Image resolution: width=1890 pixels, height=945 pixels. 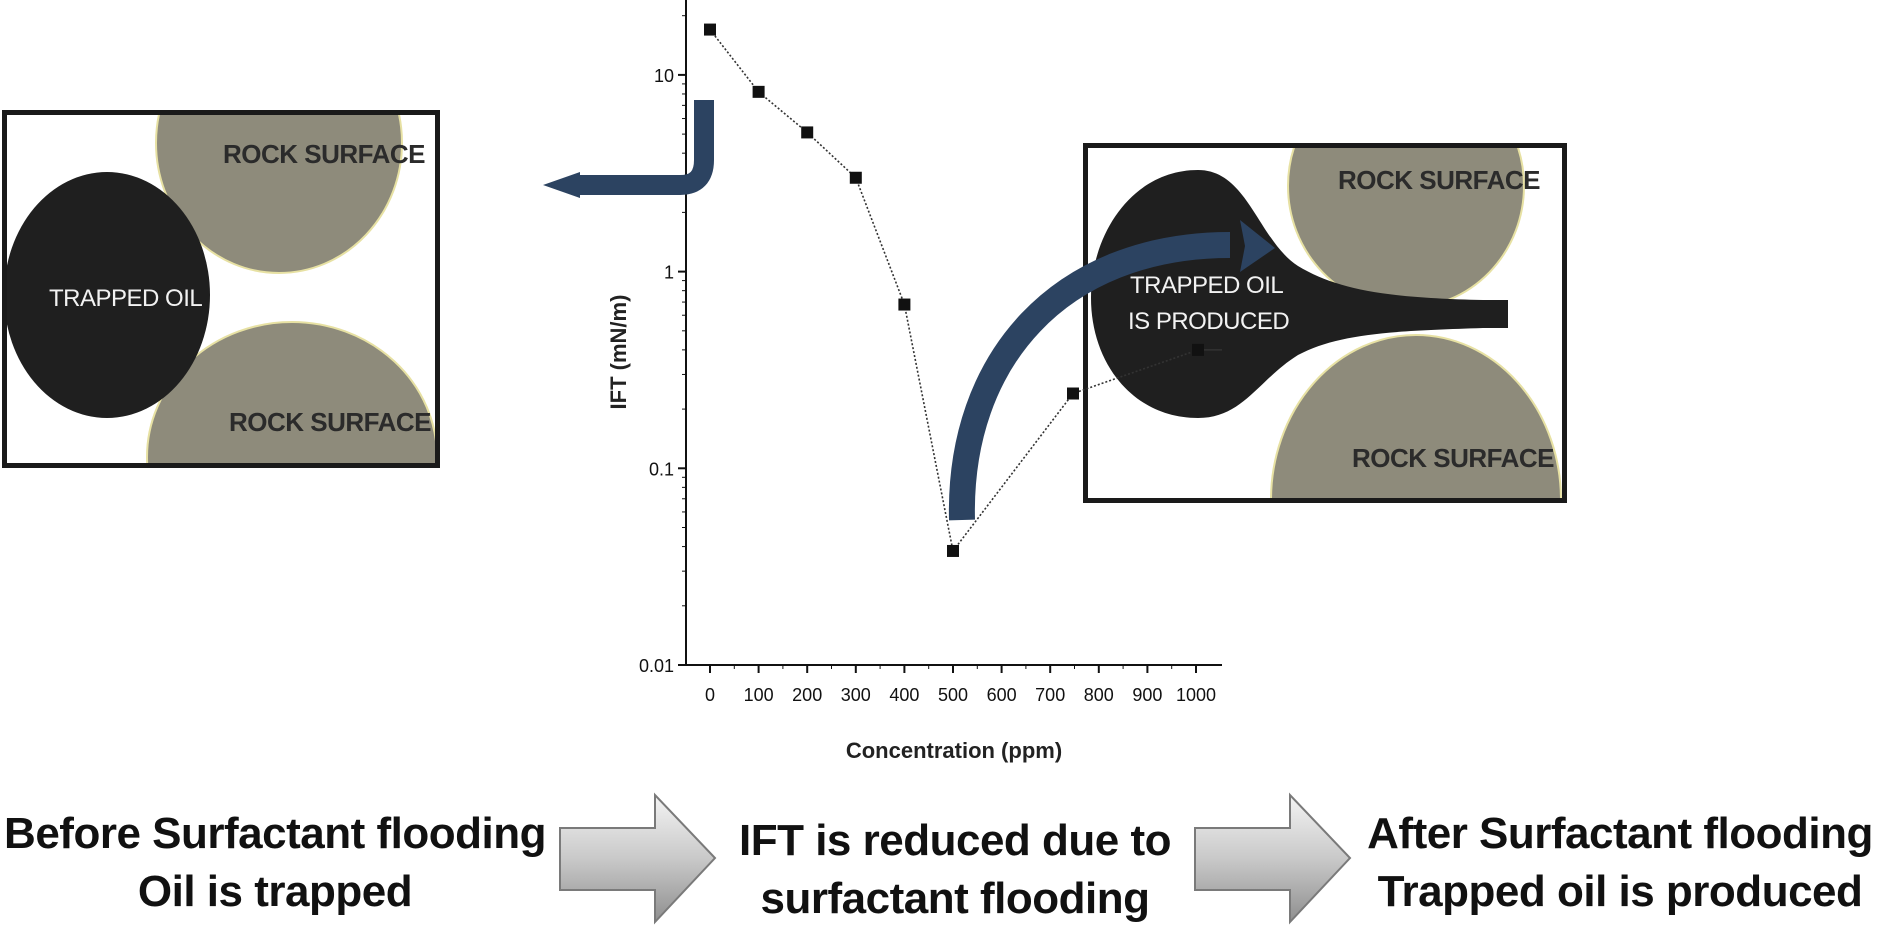 What do you see at coordinates (126, 298) in the screenshot?
I see `trapped-oil-label: TRAPPED OIL` at bounding box center [126, 298].